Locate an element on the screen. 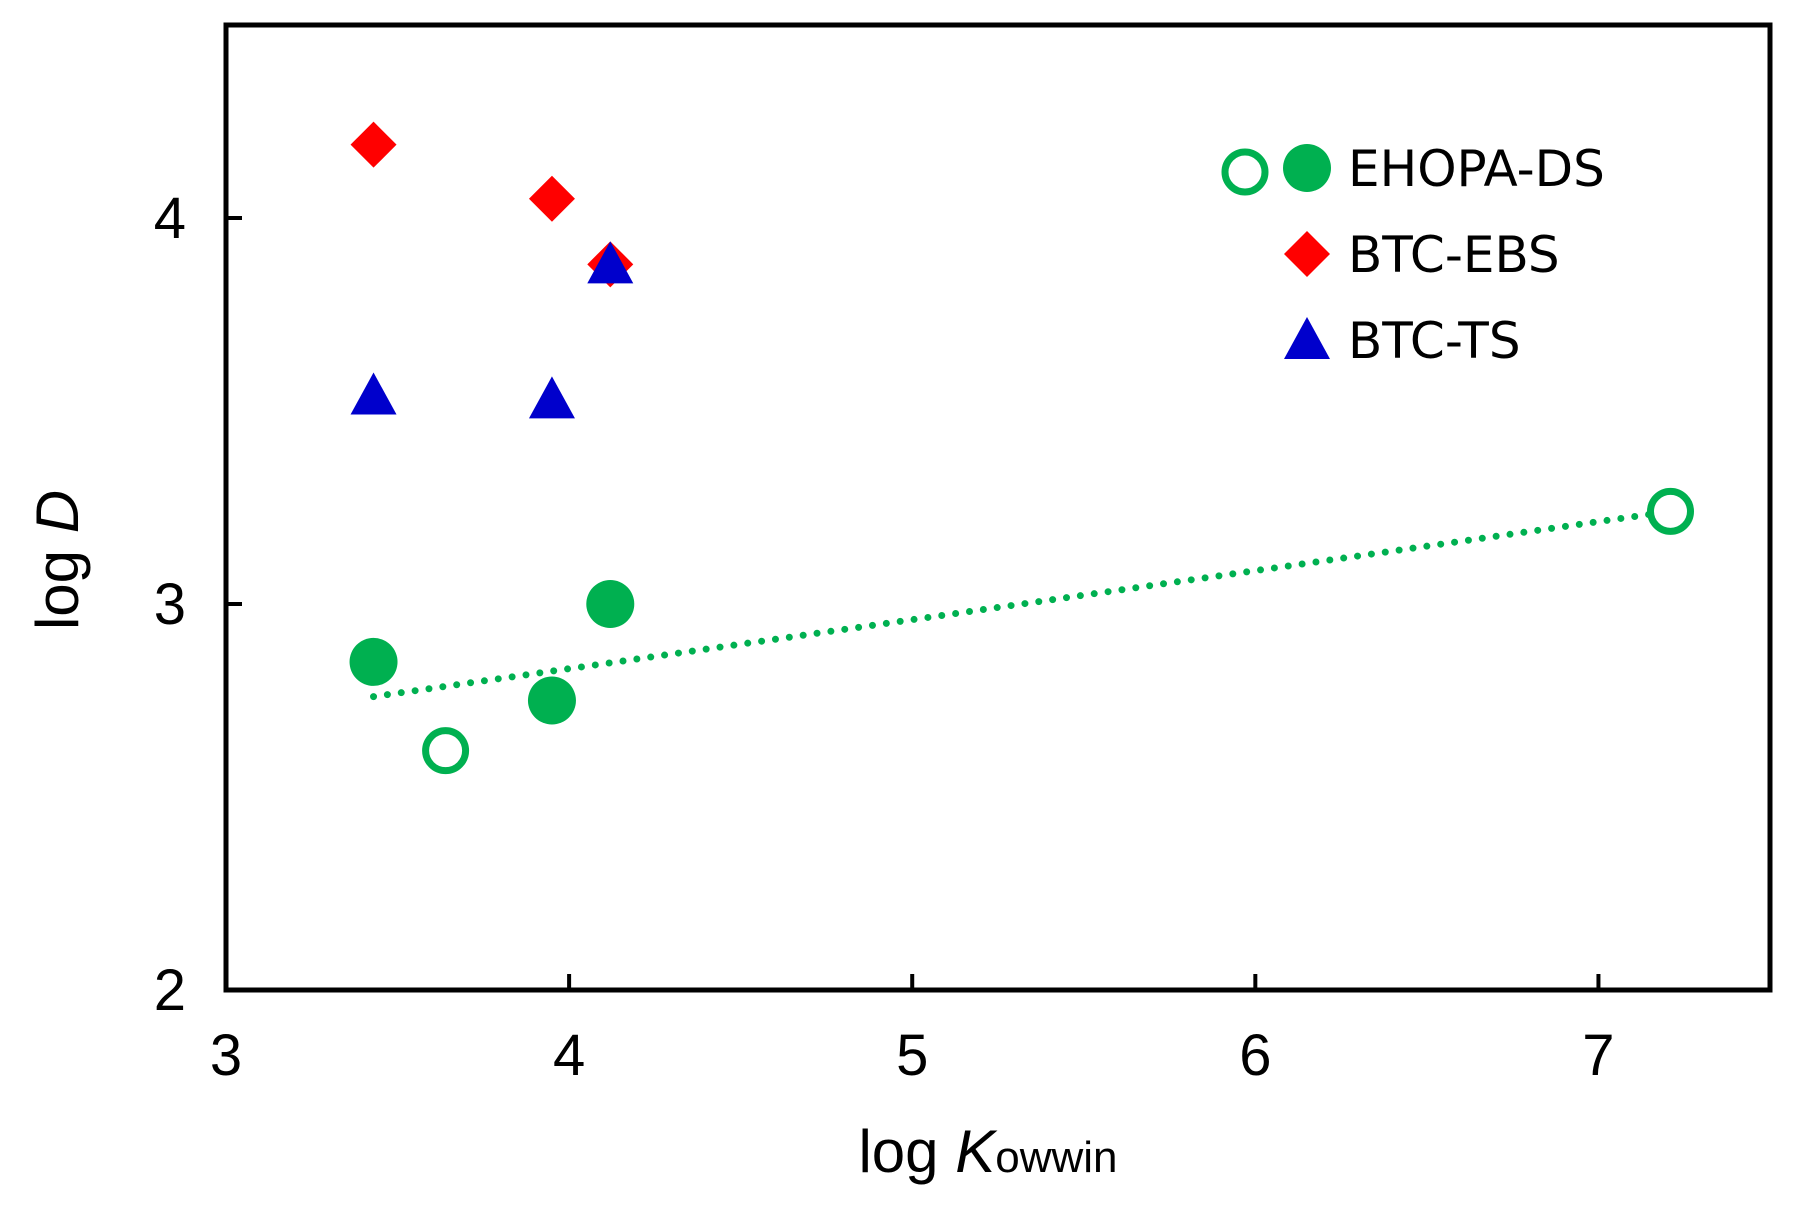 This screenshot has width=1795, height=1211. legend-label-btc-ebs: BTC-EBS is located at coordinates (1454, 255).